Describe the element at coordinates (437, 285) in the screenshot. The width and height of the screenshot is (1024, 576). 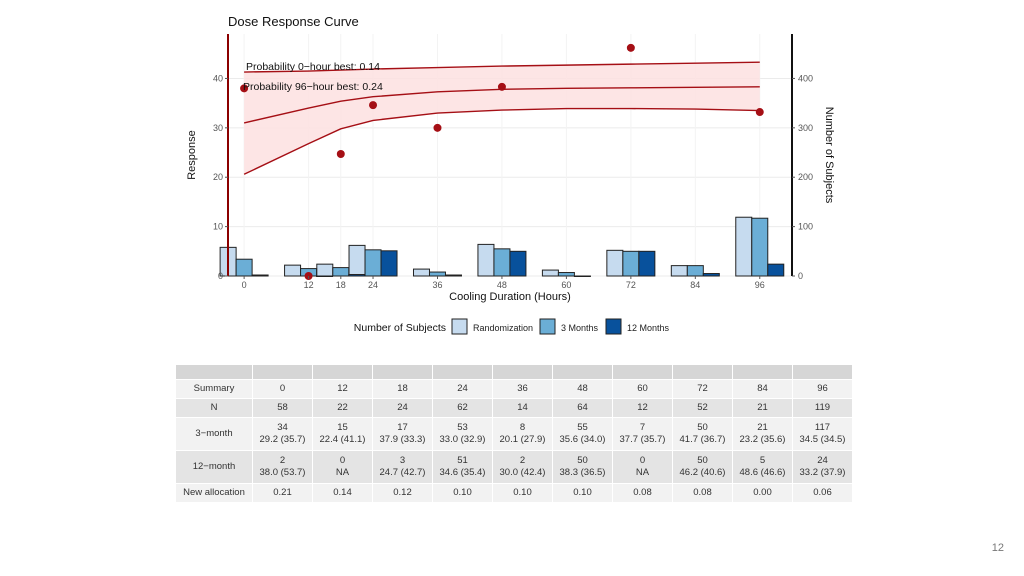
I see `x-tick-label: 36` at that location.